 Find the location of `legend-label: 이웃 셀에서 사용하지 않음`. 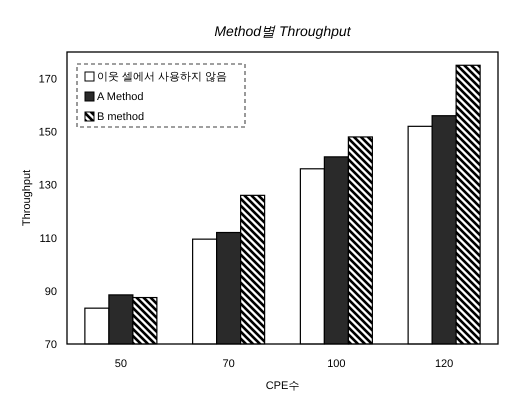

legend-label: 이웃 셀에서 사용하지 않음 is located at coordinates (162, 77).